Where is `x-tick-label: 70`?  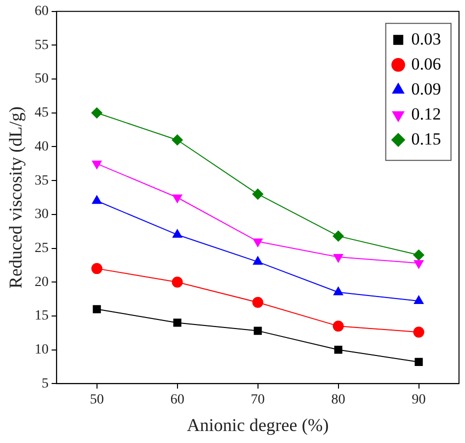
x-tick-label: 70 is located at coordinates (257, 400).